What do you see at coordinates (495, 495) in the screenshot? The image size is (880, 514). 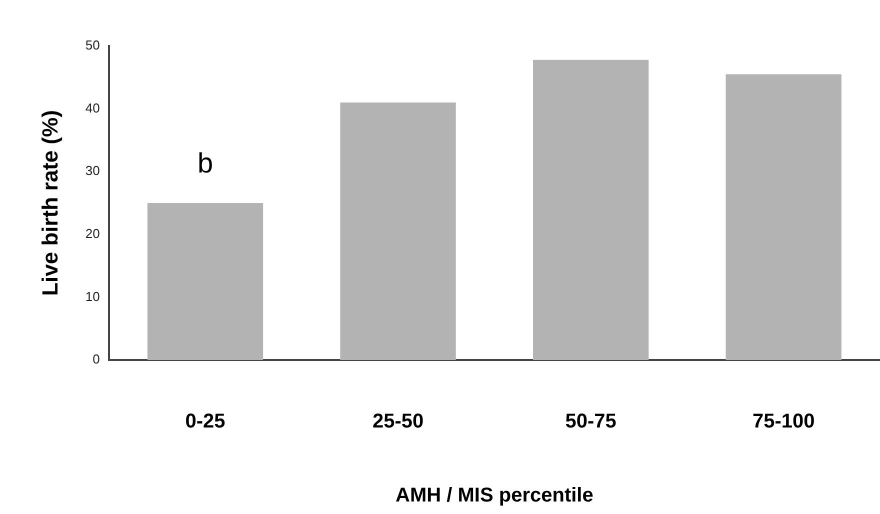 I see `x-axis-title: AMH / MIS percentile` at bounding box center [495, 495].